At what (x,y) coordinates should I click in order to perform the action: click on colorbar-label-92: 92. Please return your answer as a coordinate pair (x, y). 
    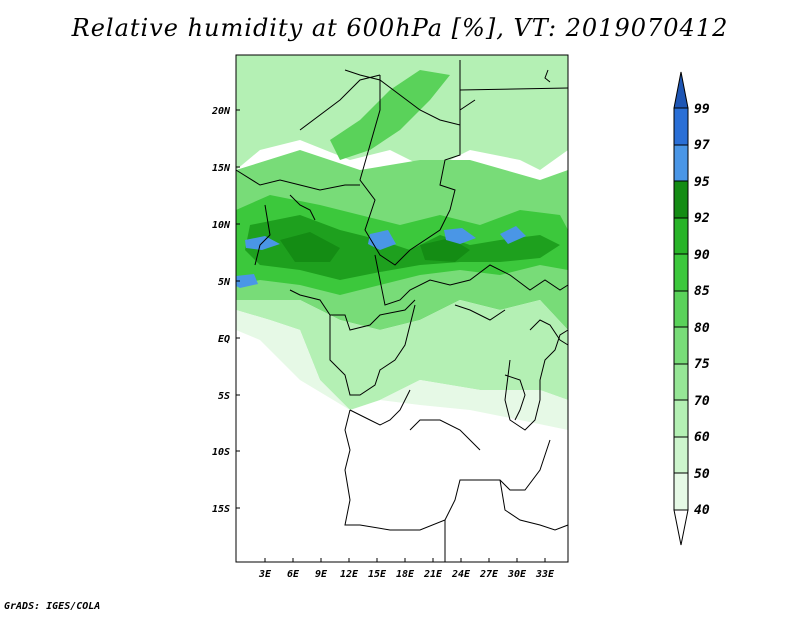
    Looking at the image, I should click on (702, 218).